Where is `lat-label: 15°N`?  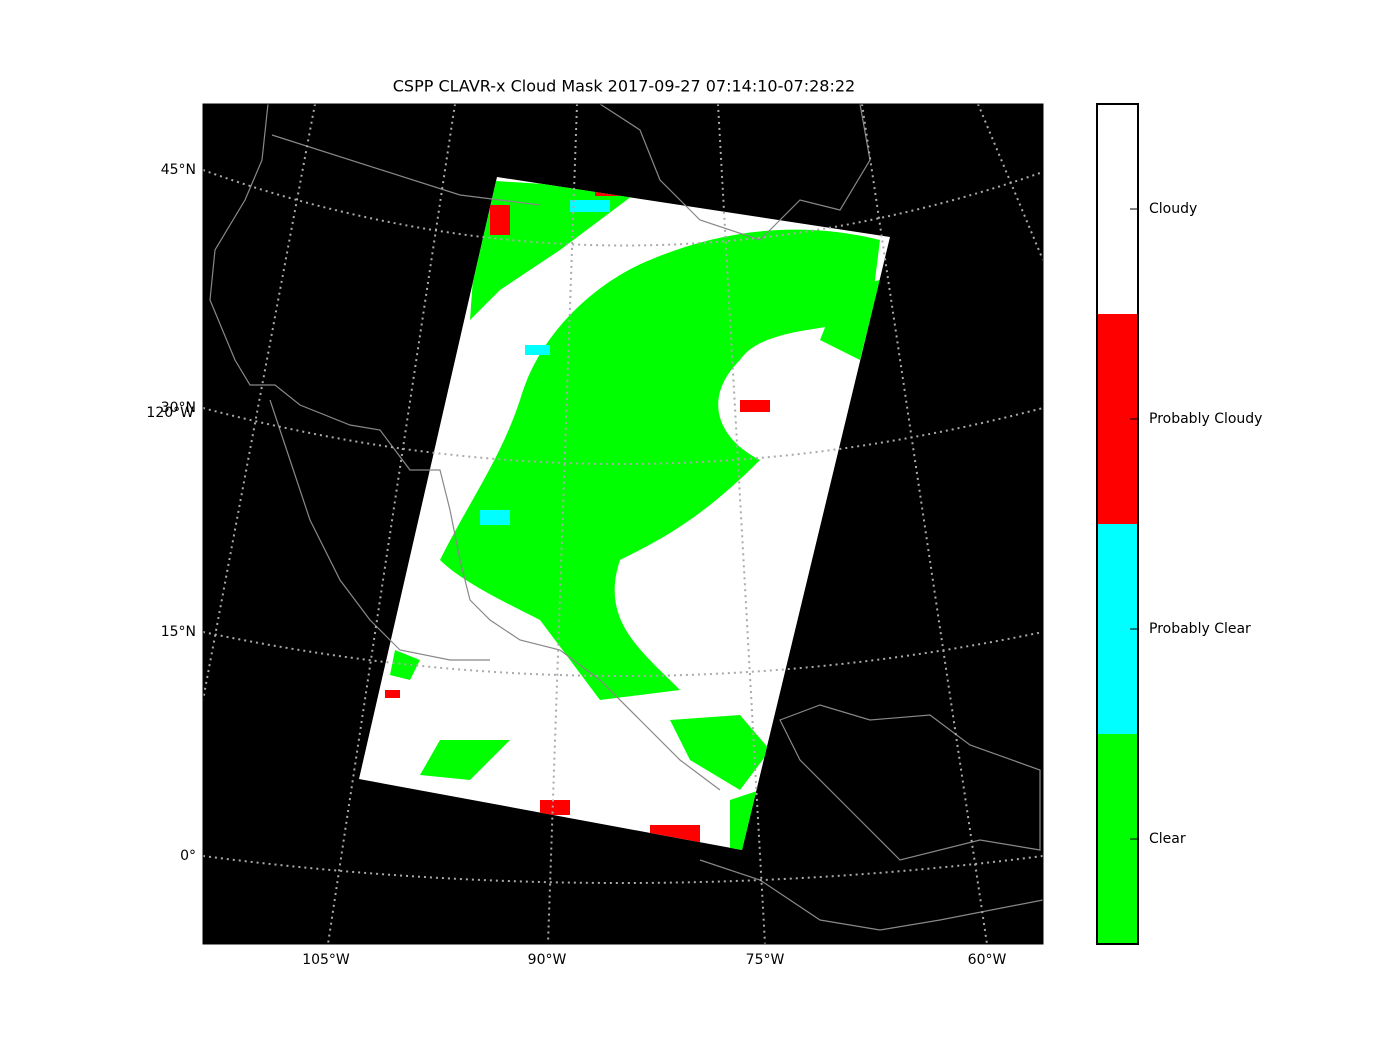 lat-label: 15°N is located at coordinates (178, 632).